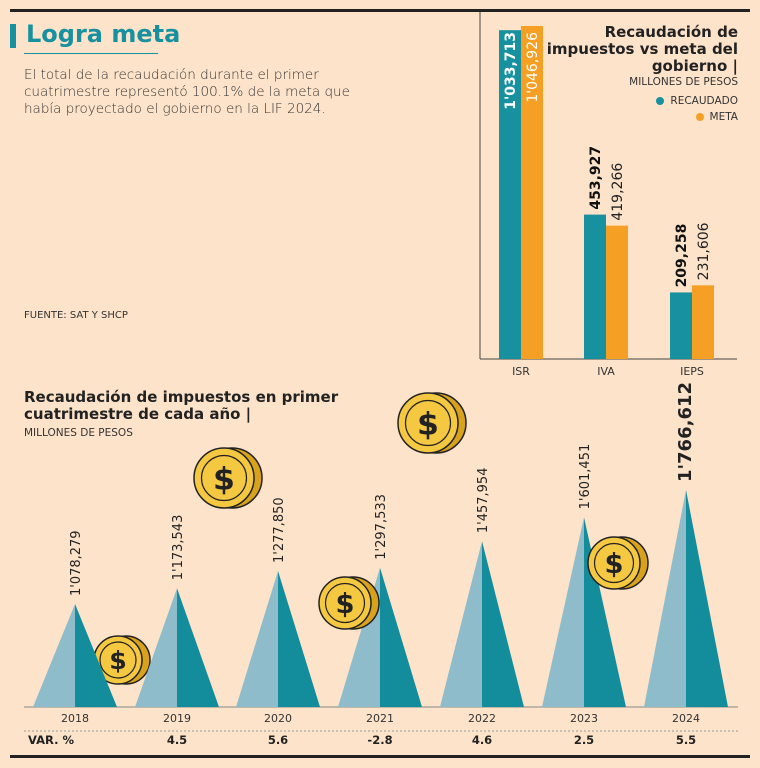 The width and height of the screenshot is (760, 768). What do you see at coordinates (585, 477) in the screenshot?
I see `triangle-label-2023: 1'601,451` at bounding box center [585, 477].